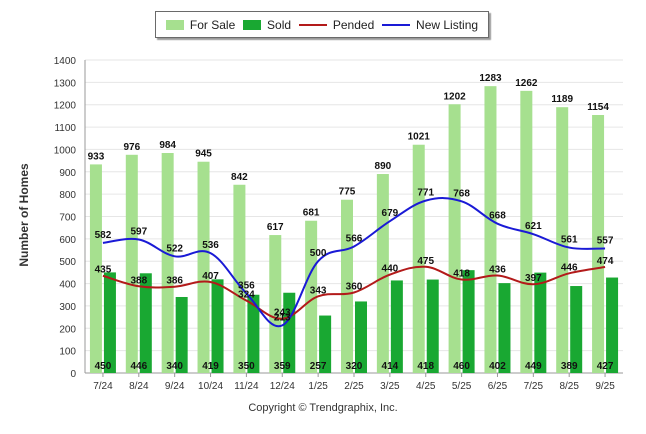 This screenshot has width=646, height=434. I want to click on legend-item-pended: Pended, so click(336, 24).